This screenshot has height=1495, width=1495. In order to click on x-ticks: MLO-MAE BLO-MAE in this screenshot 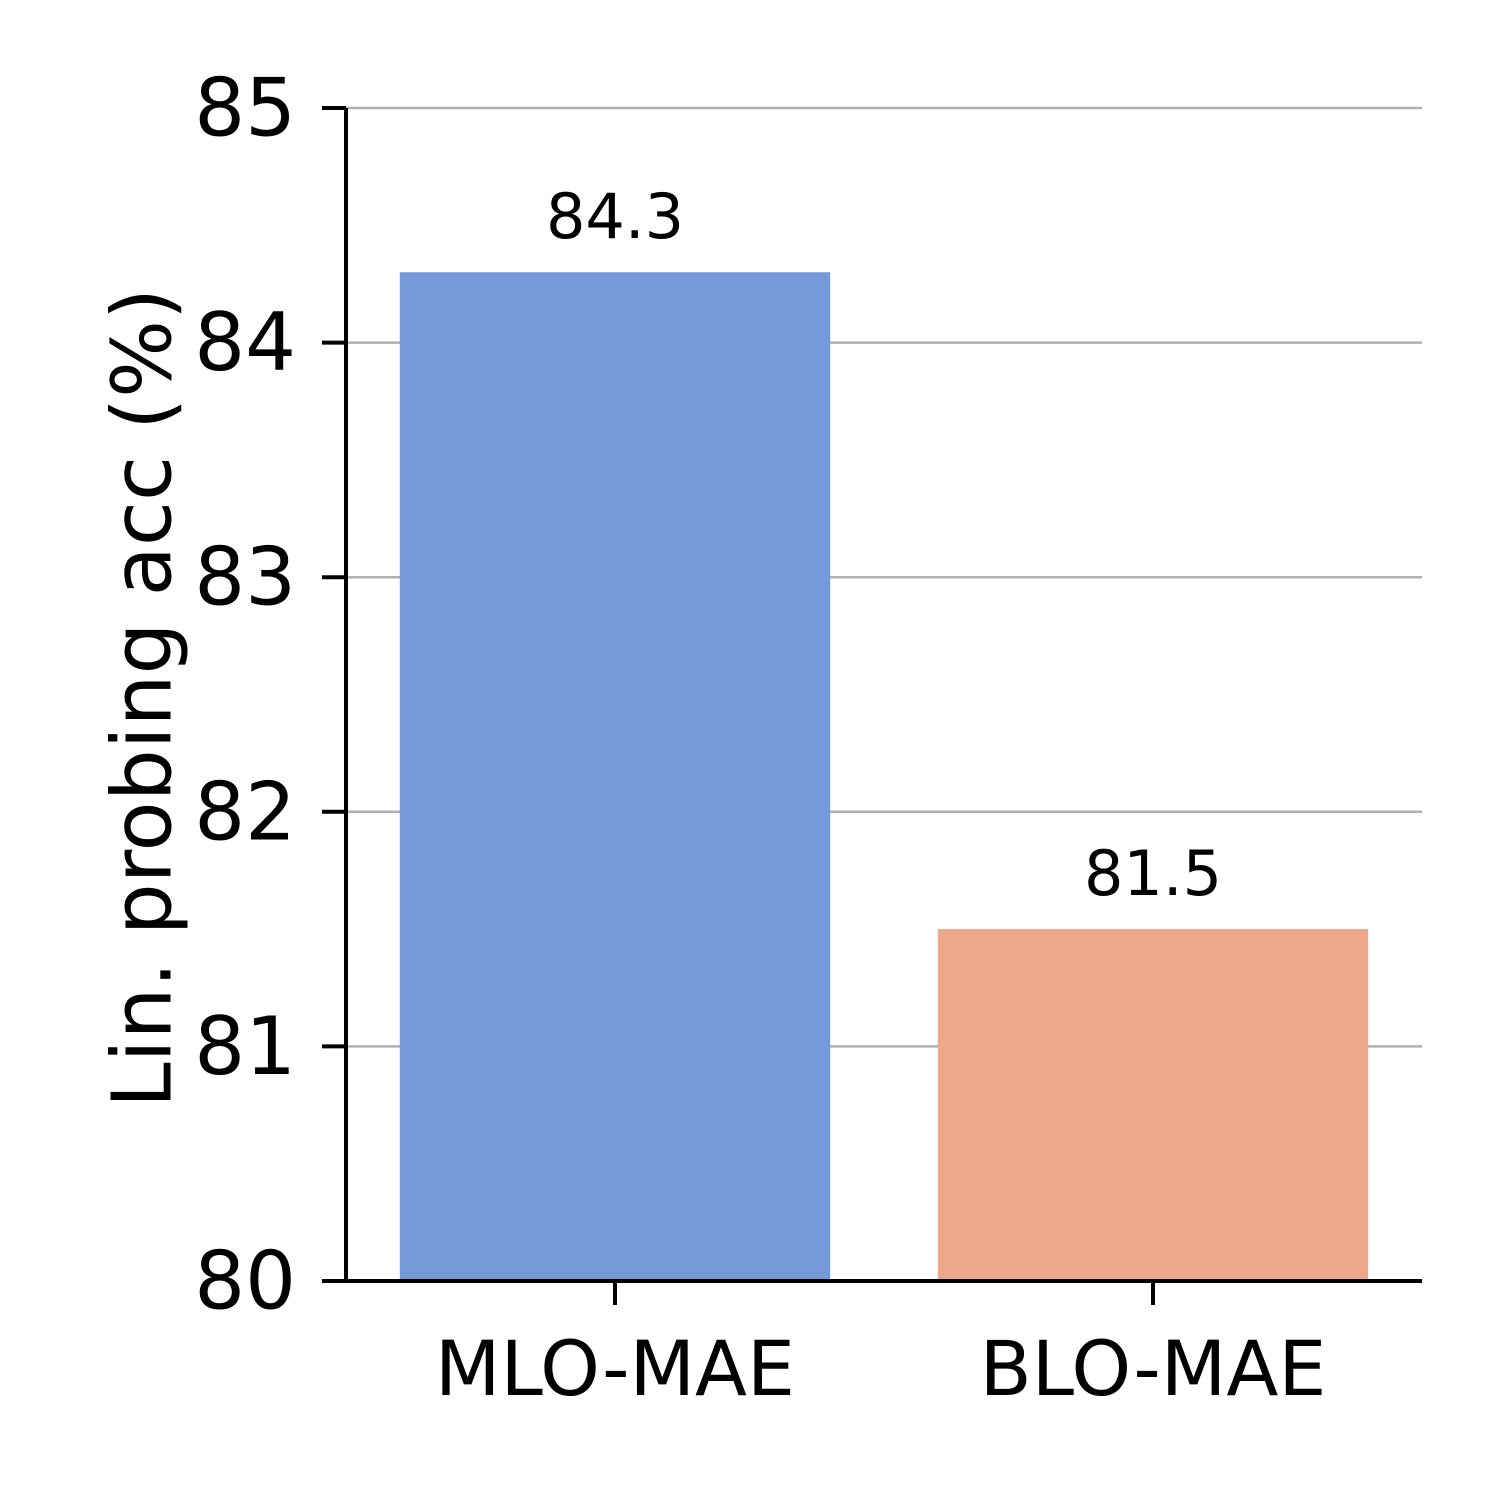, I will do `click(880, 1347)`.